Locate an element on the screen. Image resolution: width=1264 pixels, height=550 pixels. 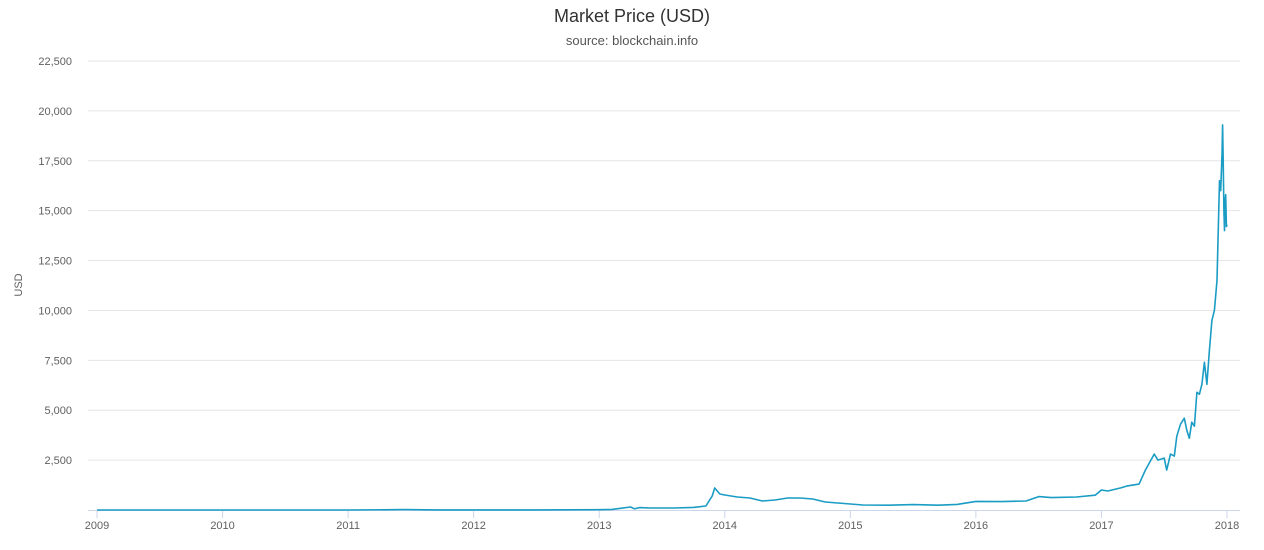
y-tick-label: 7,500 is located at coordinates (58, 361).